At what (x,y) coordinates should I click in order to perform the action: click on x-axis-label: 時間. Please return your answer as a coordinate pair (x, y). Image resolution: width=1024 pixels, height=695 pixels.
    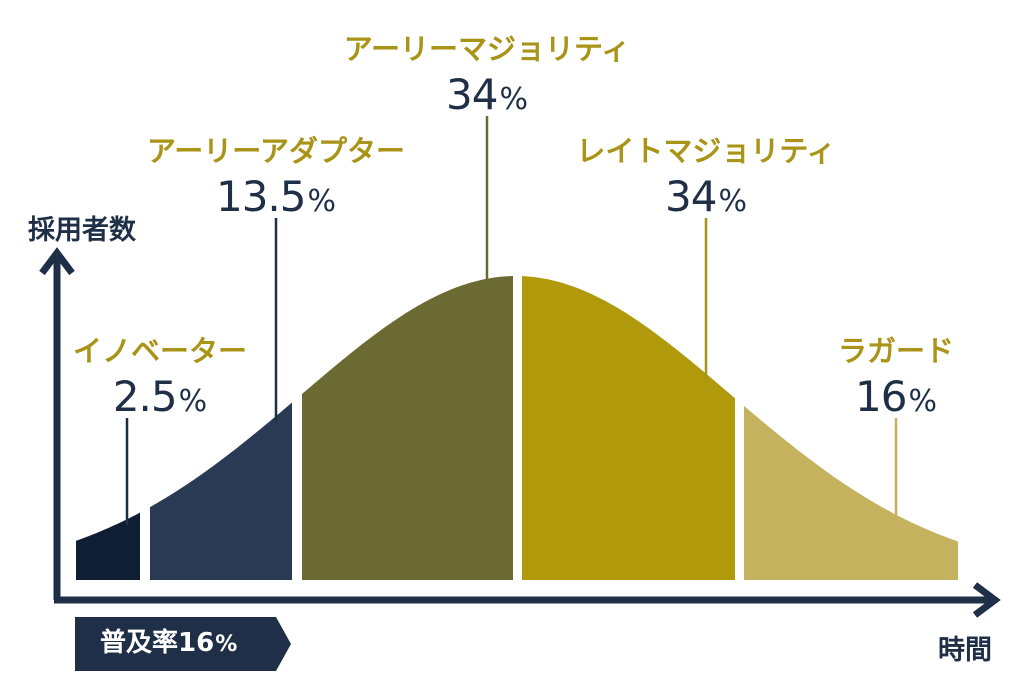
    Looking at the image, I should click on (965, 650).